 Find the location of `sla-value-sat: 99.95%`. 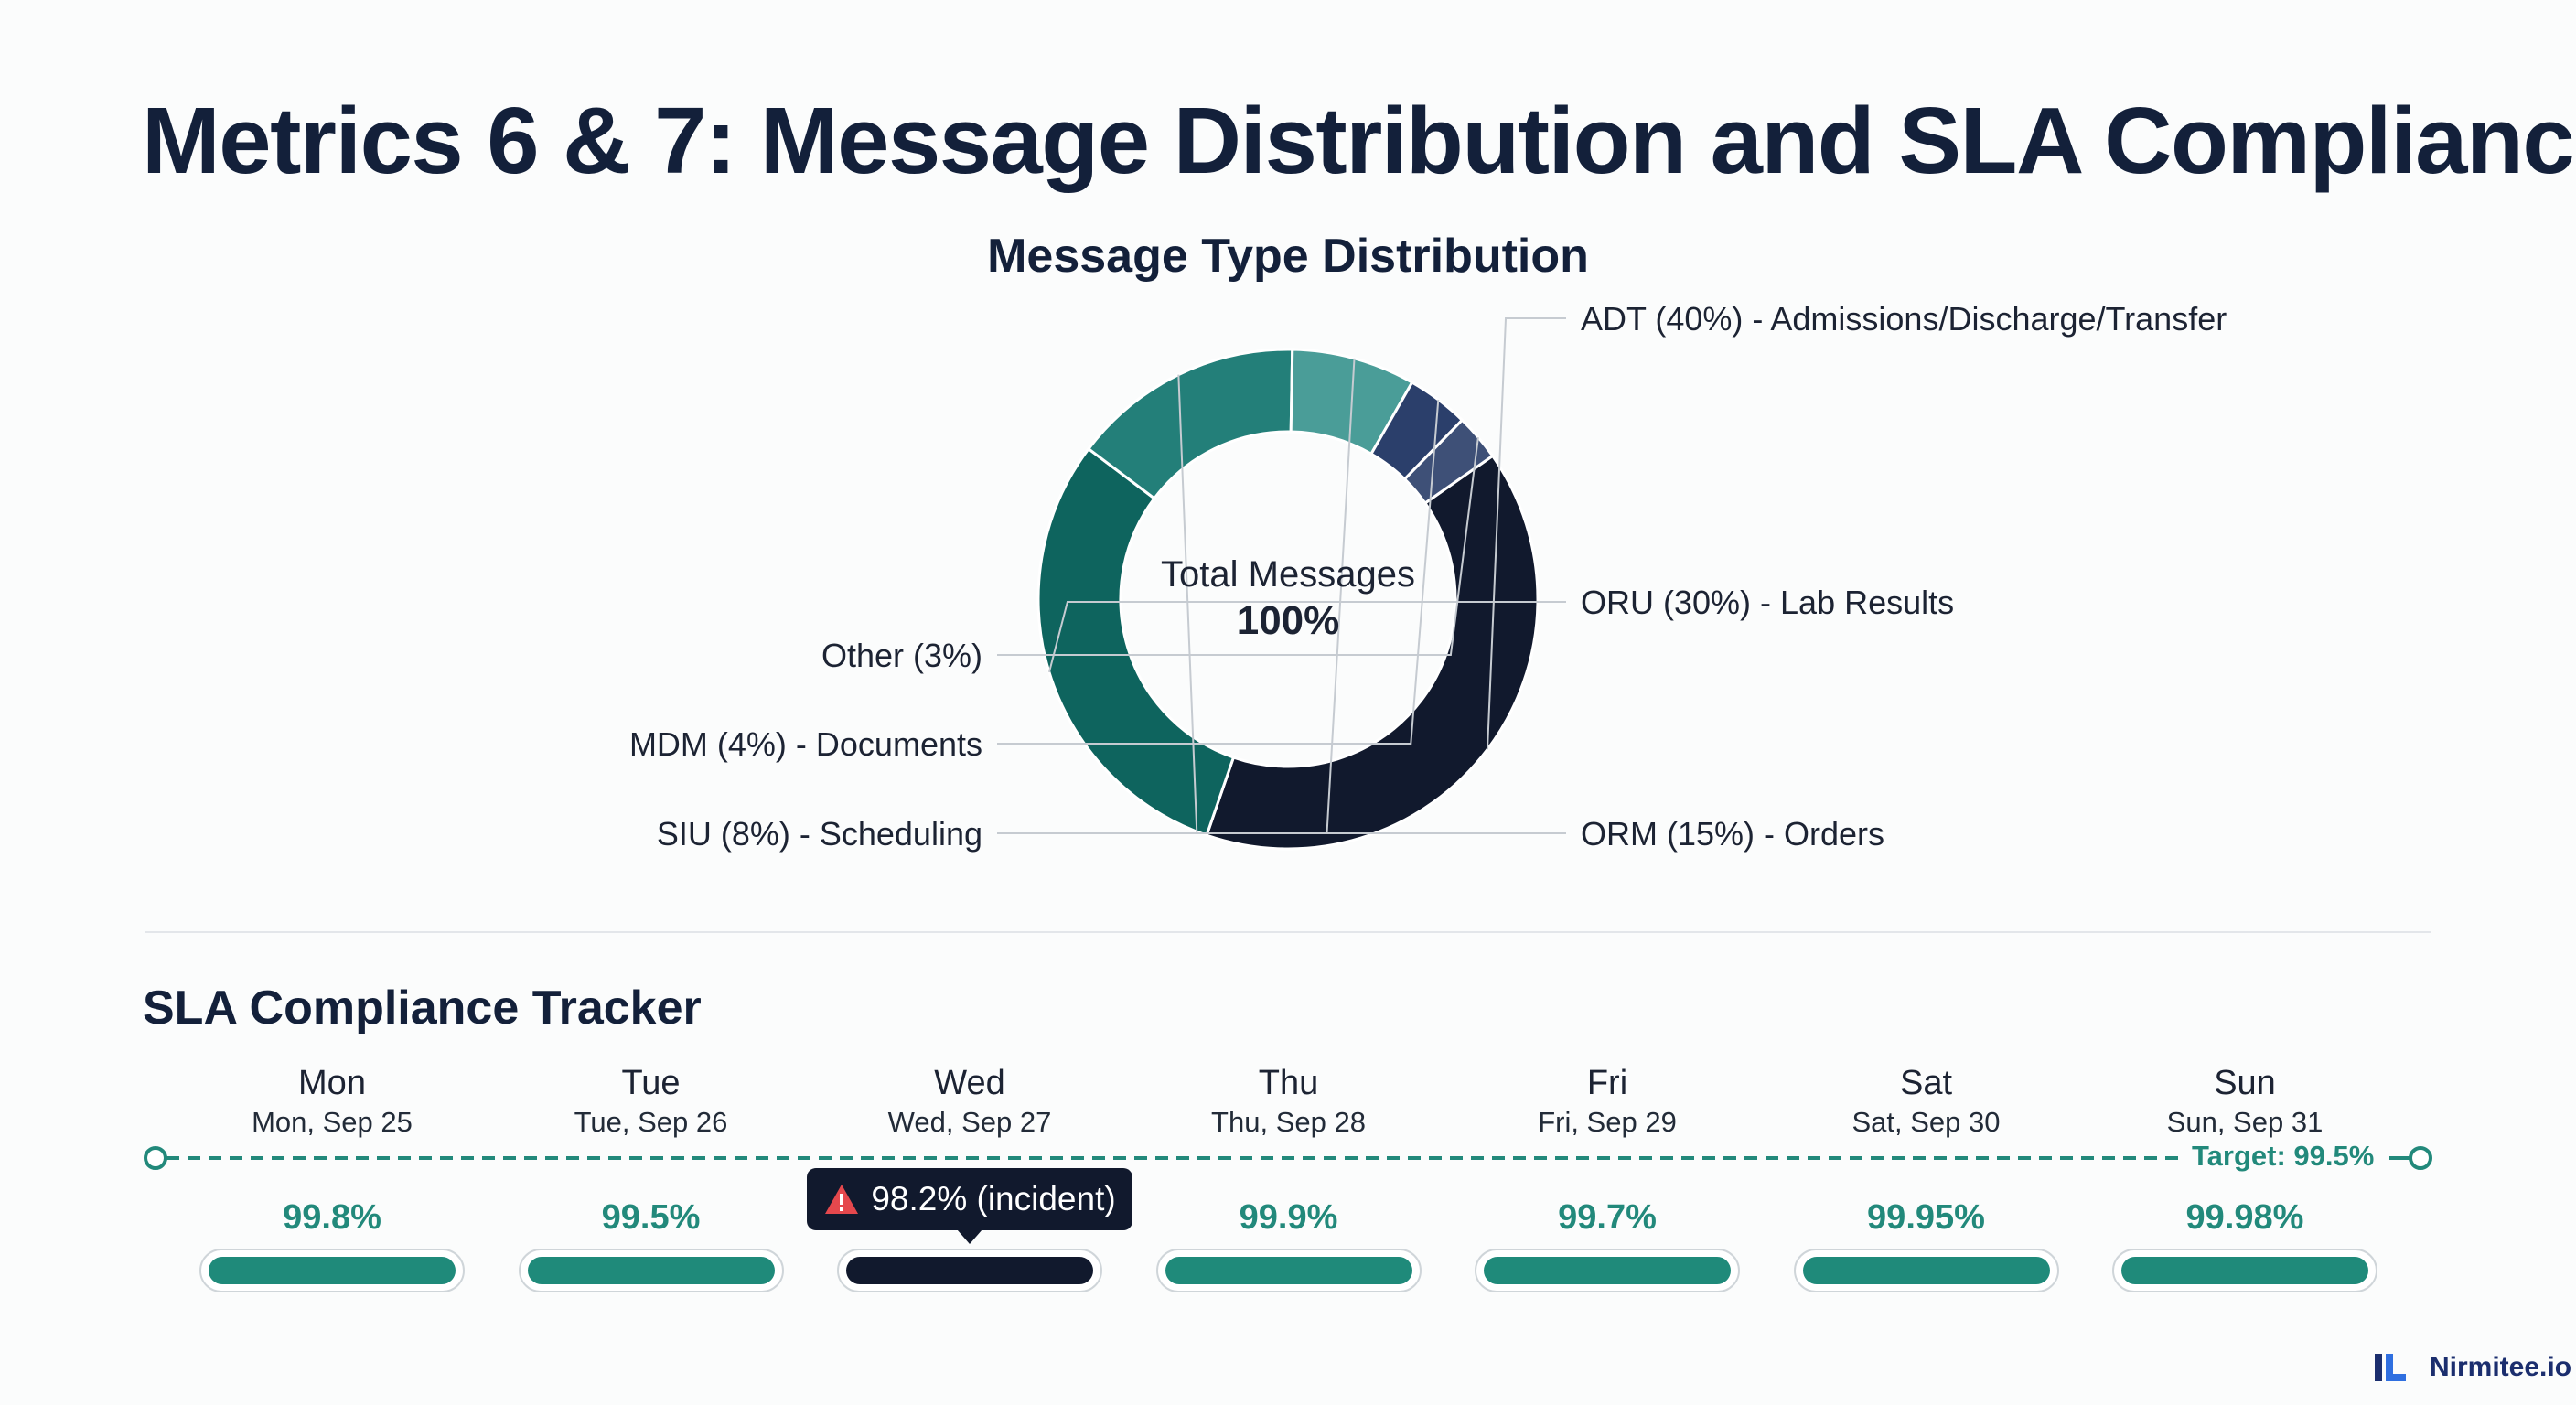

sla-value-sat: 99.95% is located at coordinates (1926, 1217).